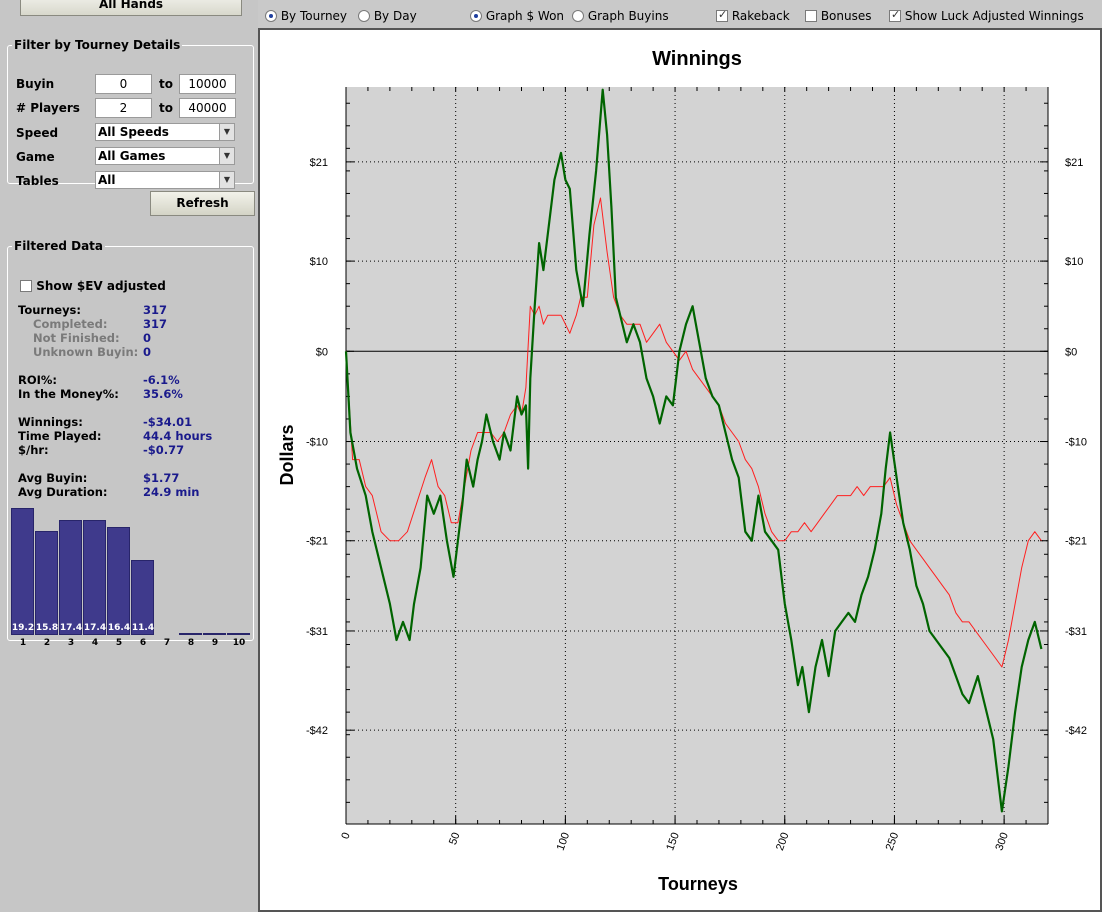 Image resolution: width=1102 pixels, height=912 pixels. What do you see at coordinates (23, 643) in the screenshot?
I see `histogram-category-label: 1` at bounding box center [23, 643].